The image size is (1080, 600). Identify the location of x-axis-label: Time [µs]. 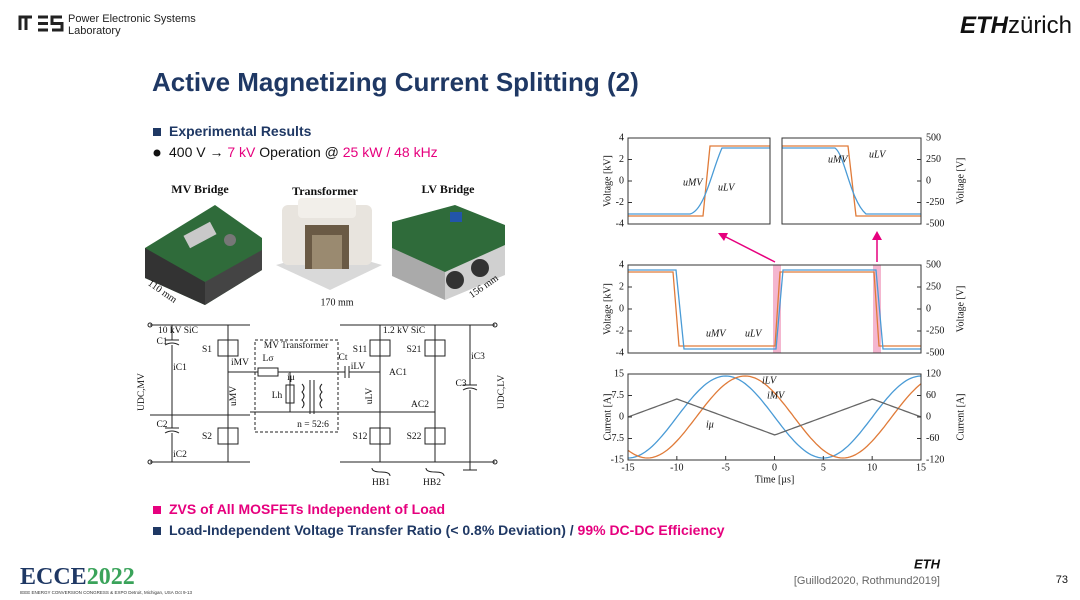
(775, 479).